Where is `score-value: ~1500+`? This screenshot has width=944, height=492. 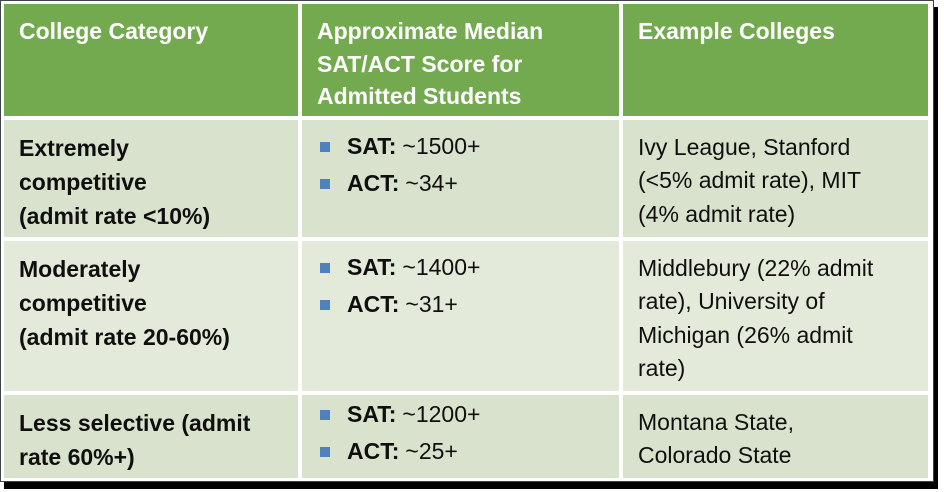
score-value: ~1500+ is located at coordinates (441, 146).